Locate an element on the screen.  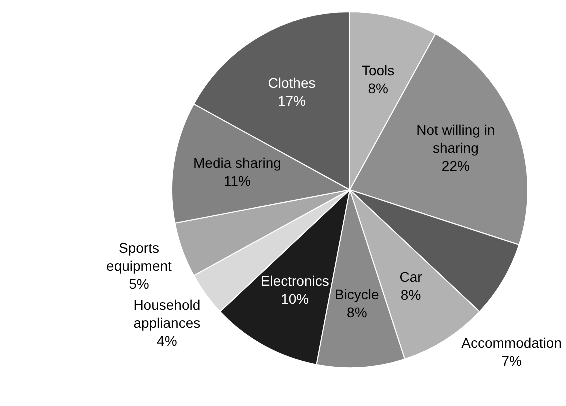
slice-label: Clothes is located at coordinates (292, 82).